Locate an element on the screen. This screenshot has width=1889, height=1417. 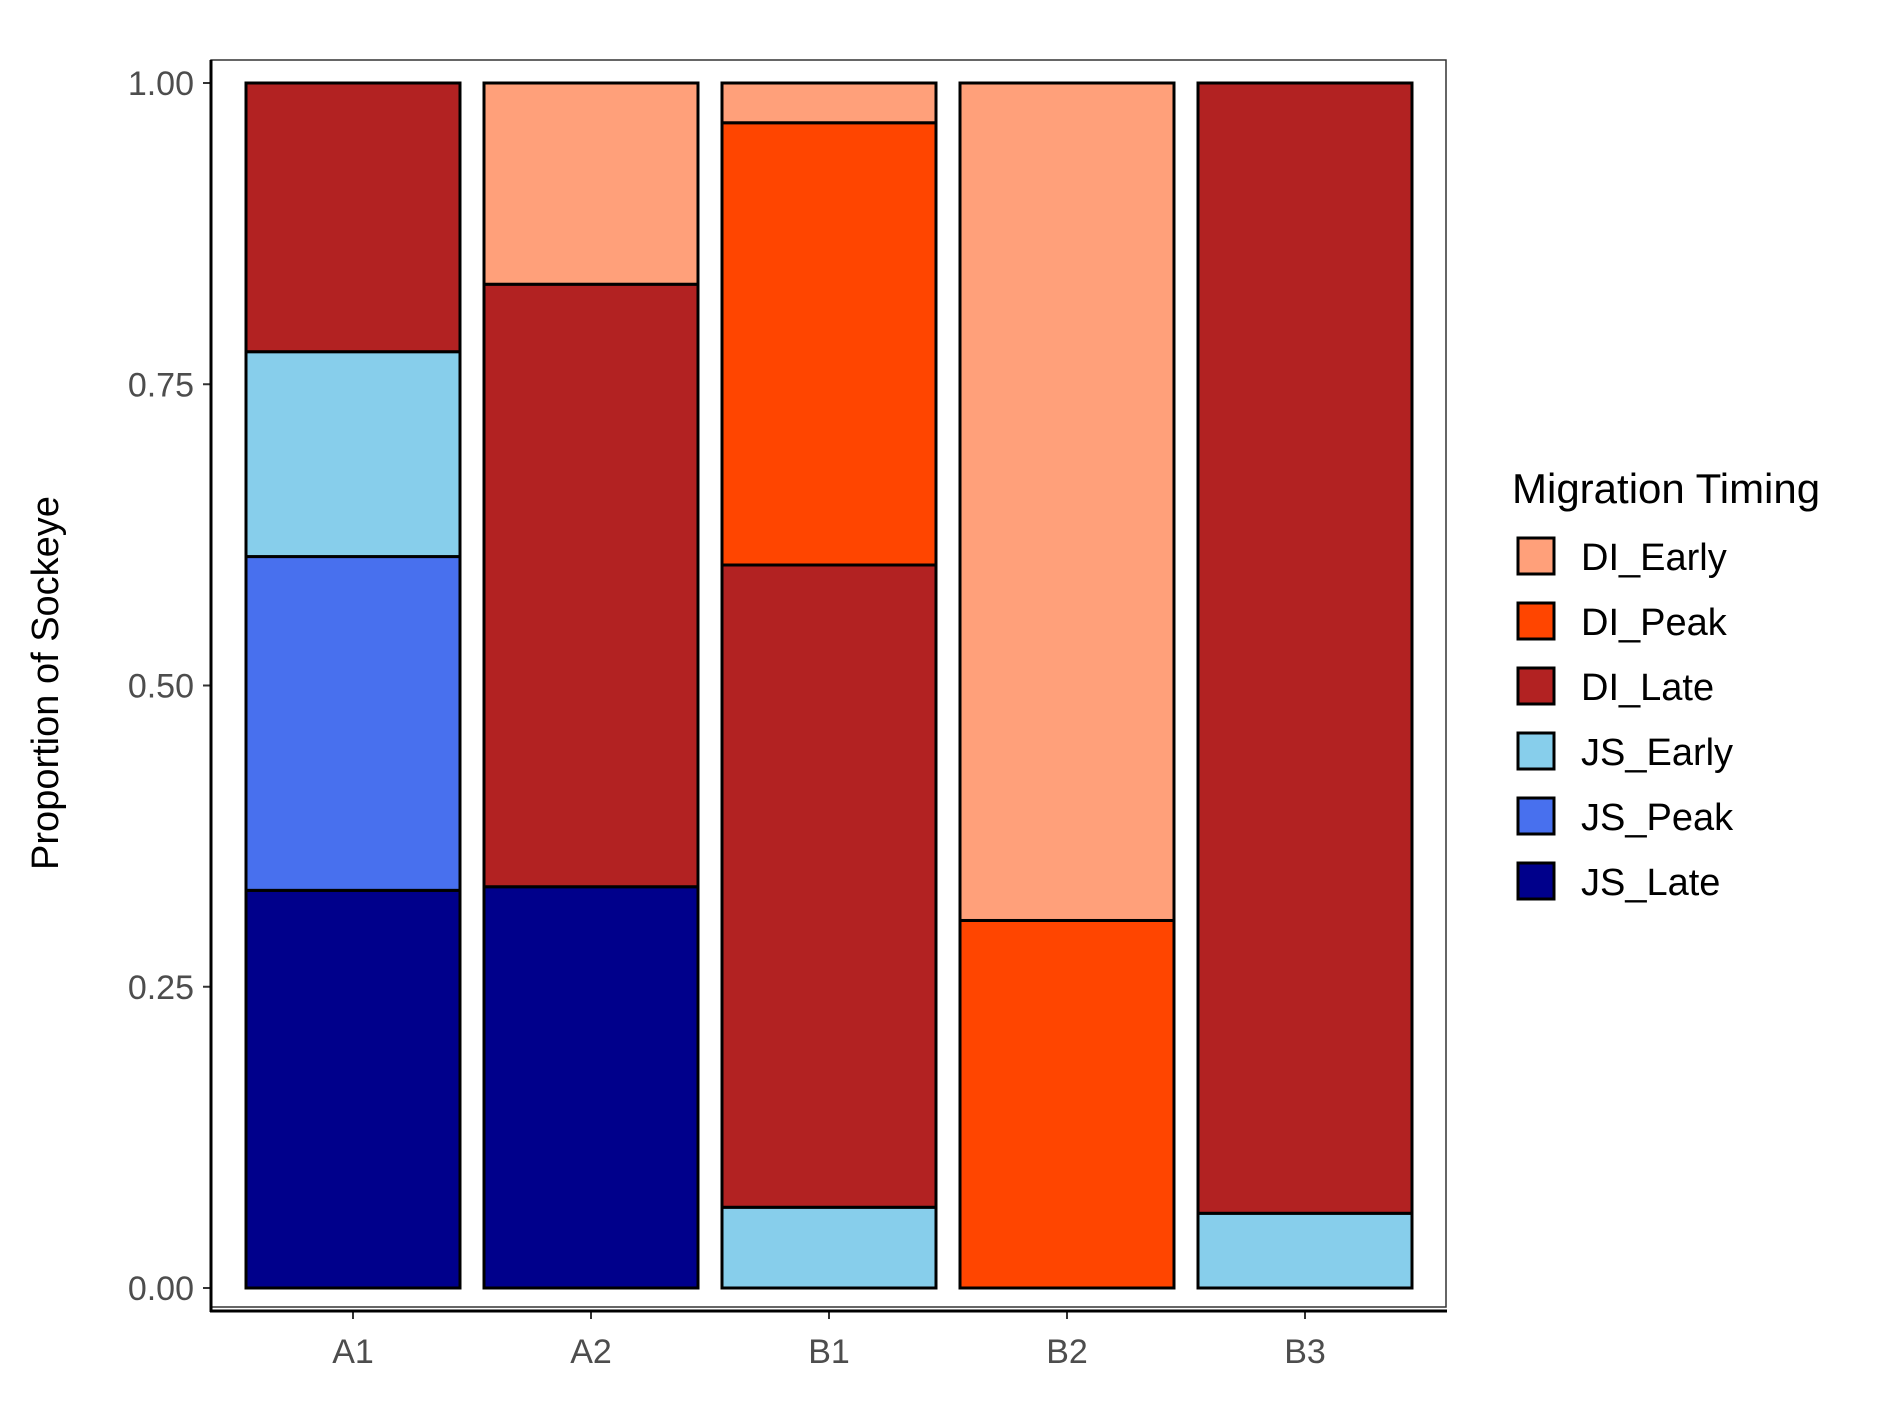
legend-label-DI_Late: DI_Late is located at coordinates (1647, 688).